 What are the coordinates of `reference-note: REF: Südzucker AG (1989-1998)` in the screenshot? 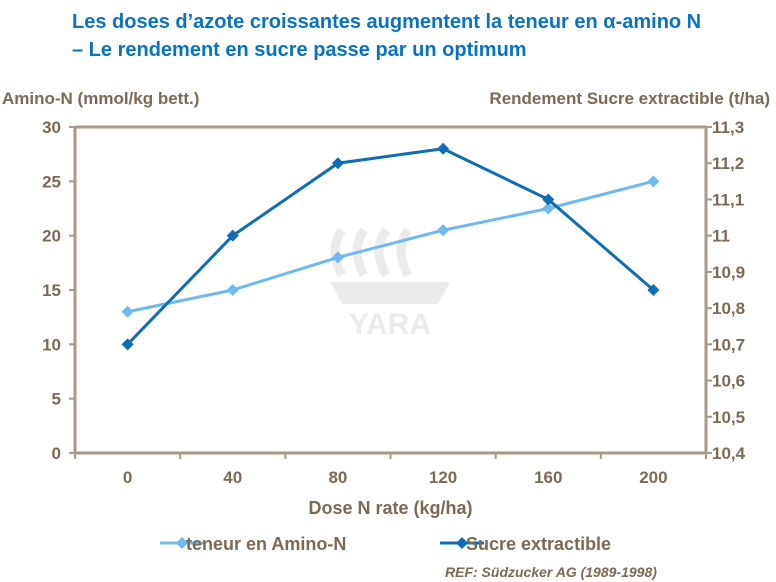 It's located at (551, 572).